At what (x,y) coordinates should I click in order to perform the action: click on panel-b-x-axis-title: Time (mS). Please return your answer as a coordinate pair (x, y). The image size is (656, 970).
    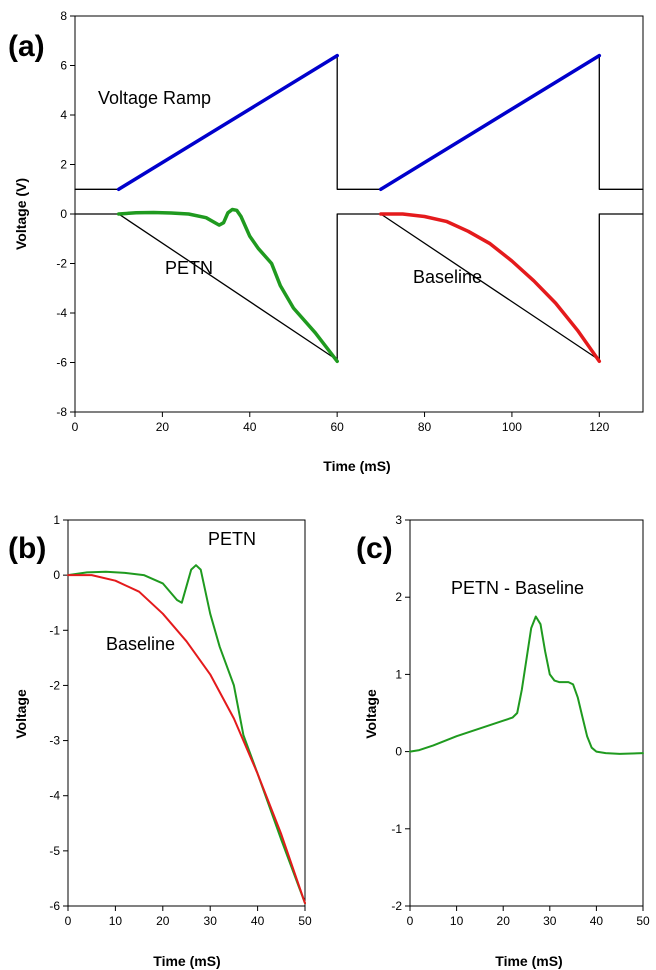
    Looking at the image, I should click on (186, 961).